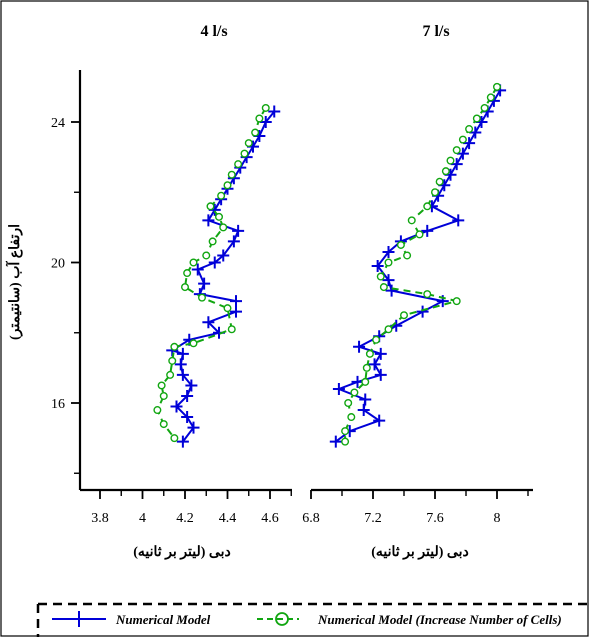 The height and width of the screenshot is (642, 589). What do you see at coordinates (14, 282) in the screenshot?
I see `y-axis-label: ارتفاع آب (سانتیمتر)` at bounding box center [14, 282].